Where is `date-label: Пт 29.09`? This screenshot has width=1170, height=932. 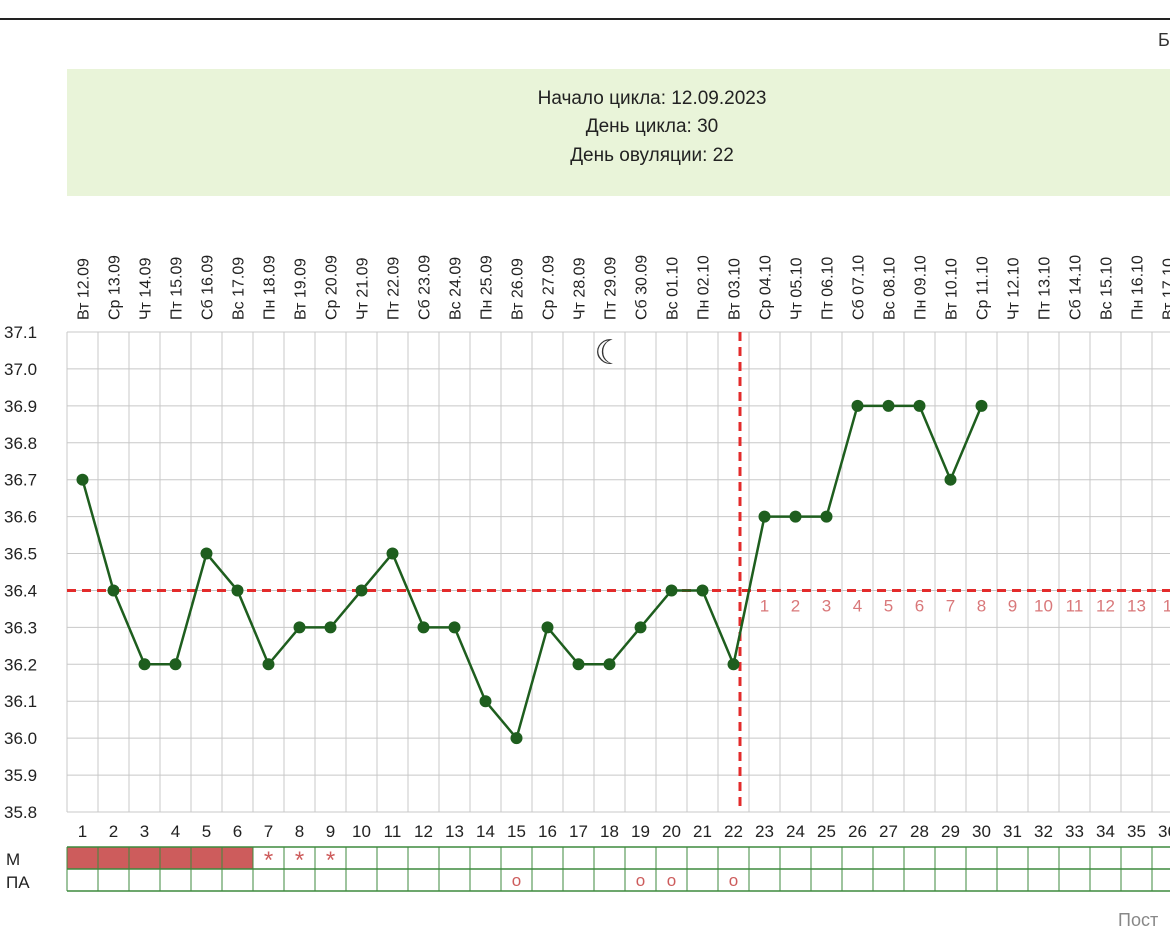
date-label: Пт 29.09 is located at coordinates (611, 288).